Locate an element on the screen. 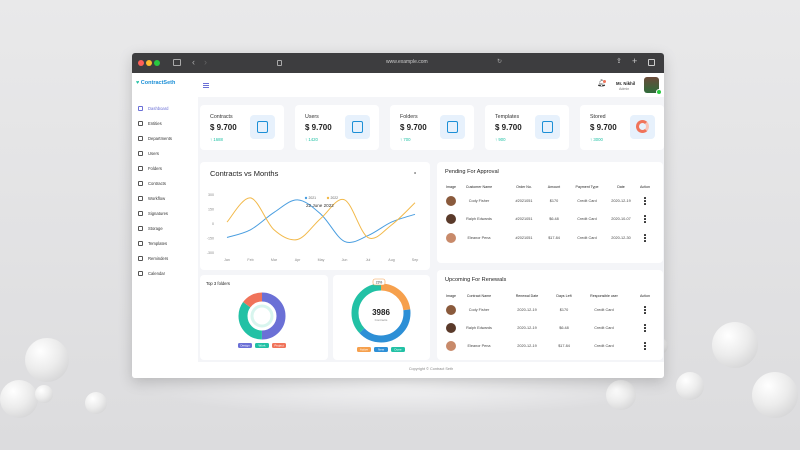 This screenshot has height=450, width=800. user-role: Admin is located at coordinates (624, 89).